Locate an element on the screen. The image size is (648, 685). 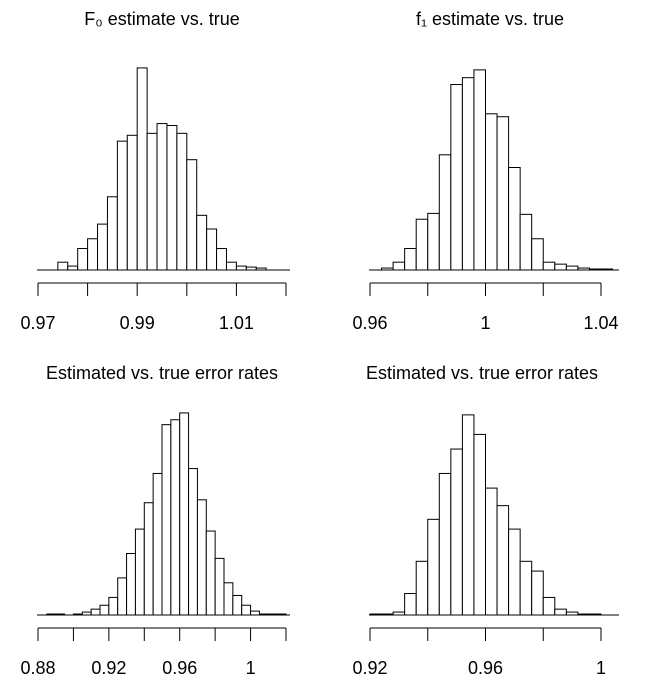
x-tick-label: 0.97 is located at coordinates (37, 323).